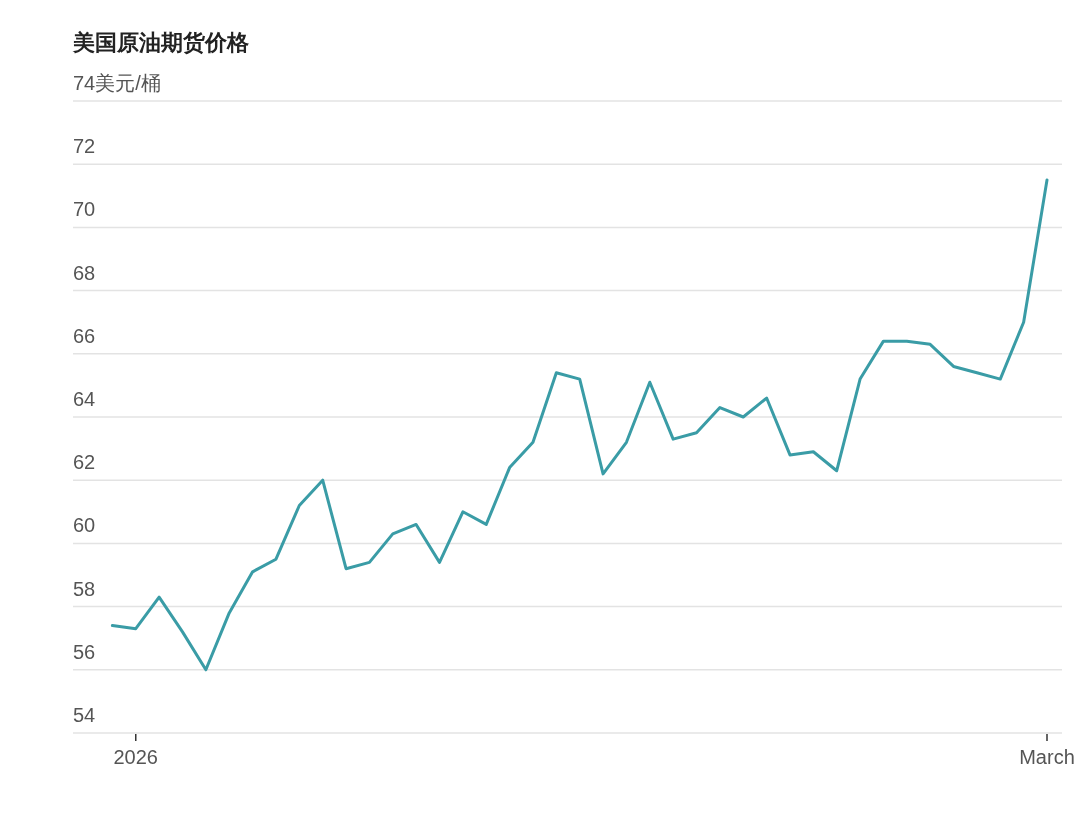  What do you see at coordinates (84, 588) in the screenshot?
I see `y-tick-label: 58` at bounding box center [84, 588].